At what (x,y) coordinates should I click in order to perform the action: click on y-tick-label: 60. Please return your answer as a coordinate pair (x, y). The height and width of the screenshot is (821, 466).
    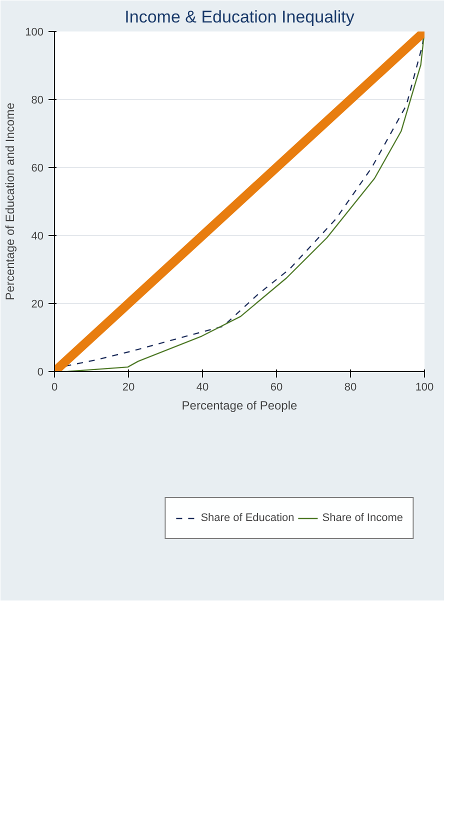
    Looking at the image, I should click on (37, 168).